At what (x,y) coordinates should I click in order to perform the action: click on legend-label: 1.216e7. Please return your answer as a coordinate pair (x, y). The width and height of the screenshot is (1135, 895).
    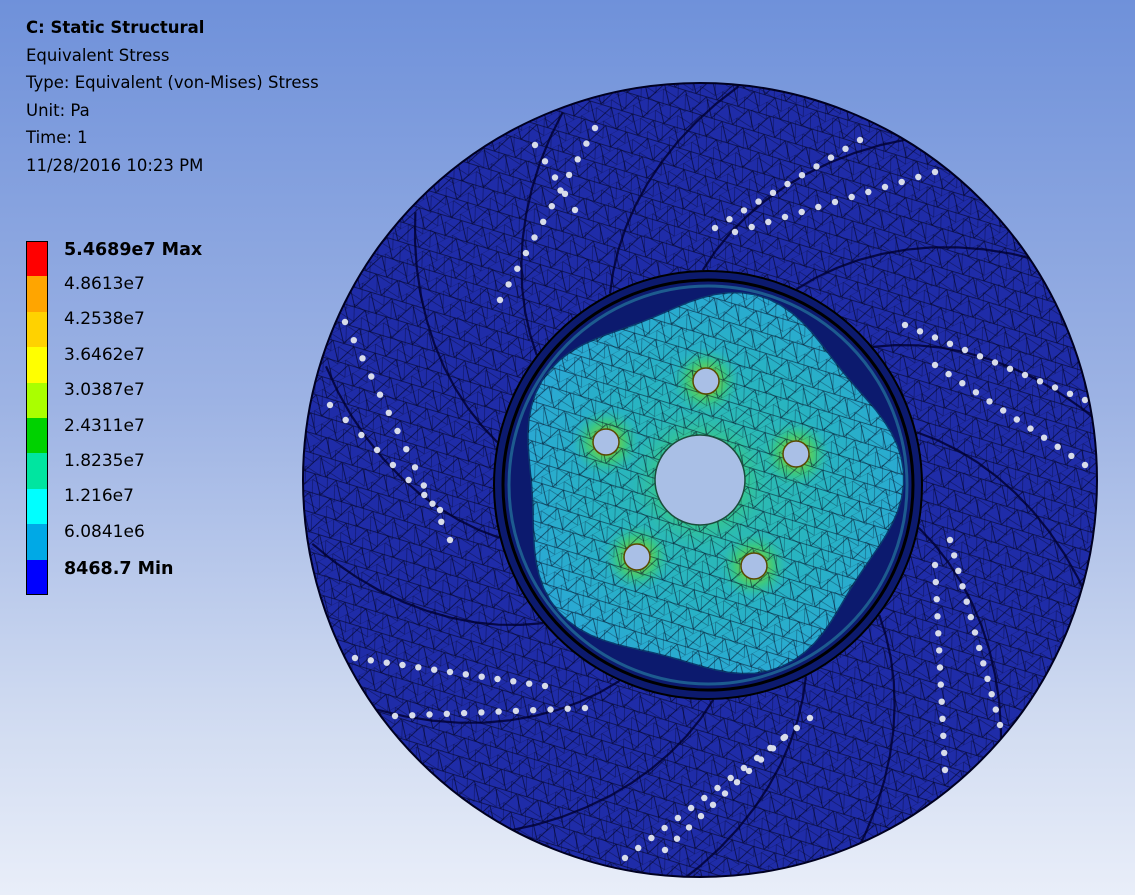
    Looking at the image, I should click on (99, 496).